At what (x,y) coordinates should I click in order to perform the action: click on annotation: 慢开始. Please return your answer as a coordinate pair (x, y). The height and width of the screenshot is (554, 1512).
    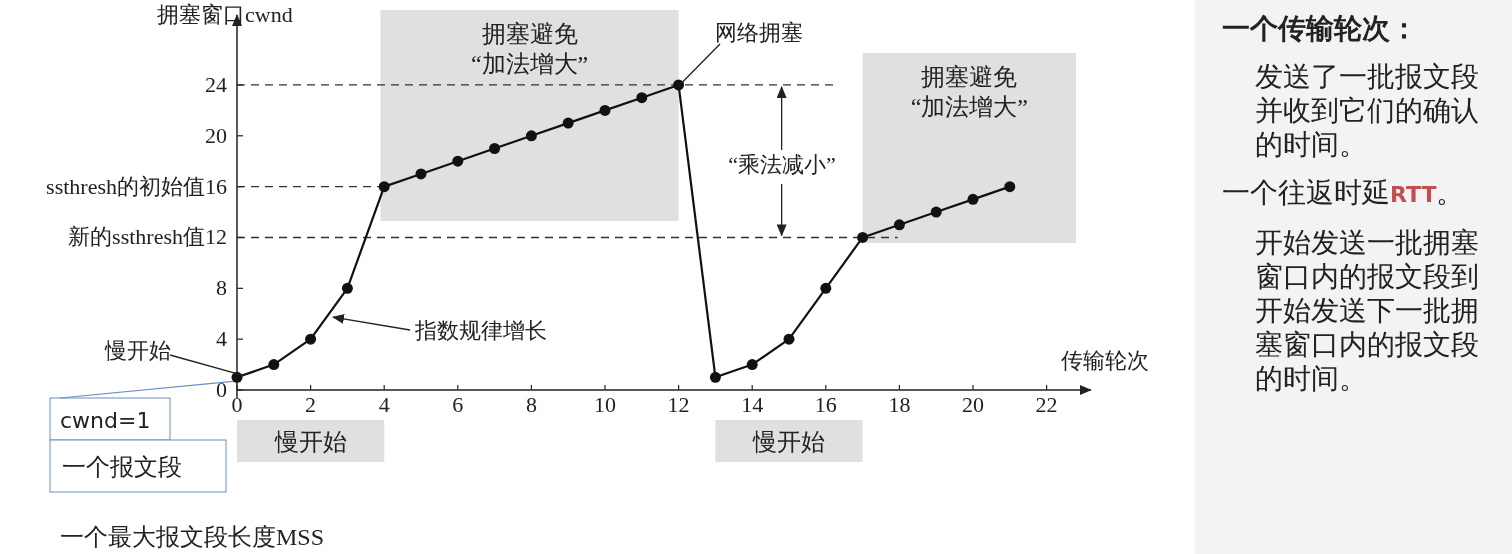
    Looking at the image, I should click on (137, 350).